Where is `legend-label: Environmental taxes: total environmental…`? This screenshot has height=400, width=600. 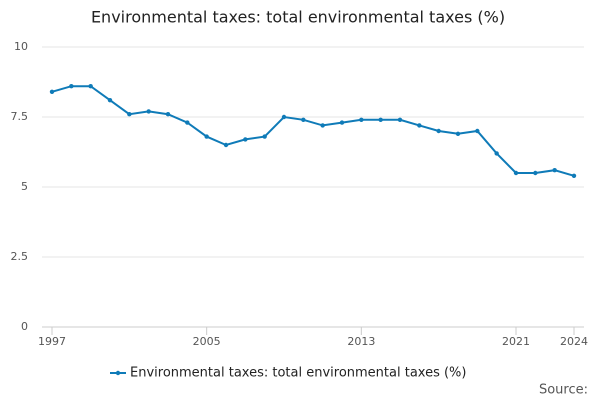 legend-label: Environmental taxes: total environmental… is located at coordinates (298, 373).